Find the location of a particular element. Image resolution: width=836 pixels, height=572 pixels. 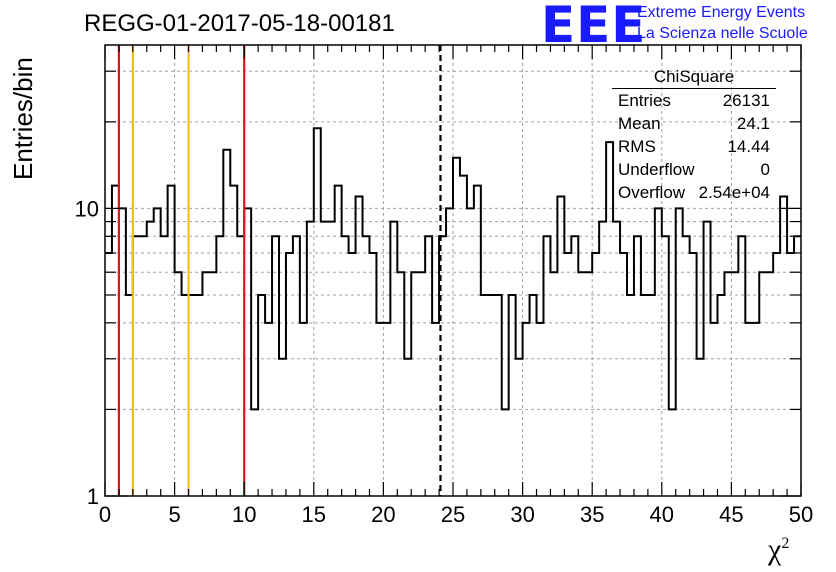

stats-value: 2.54e+04 is located at coordinates (734, 192).